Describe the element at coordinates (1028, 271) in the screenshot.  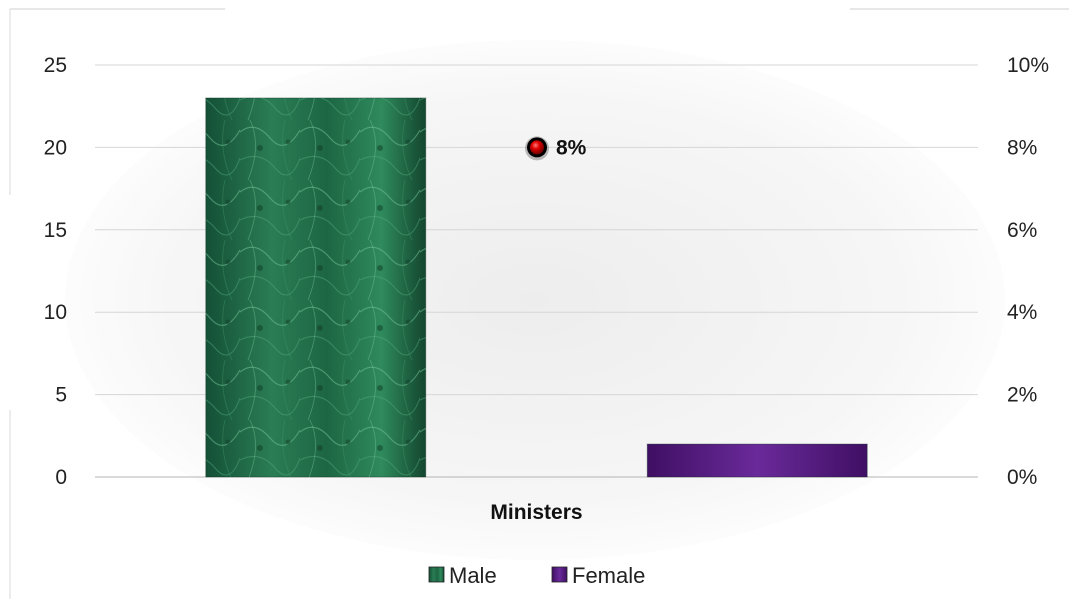
I see `y-axis-secondary: 0% 2% 4% 6% 8% 10%` at that location.